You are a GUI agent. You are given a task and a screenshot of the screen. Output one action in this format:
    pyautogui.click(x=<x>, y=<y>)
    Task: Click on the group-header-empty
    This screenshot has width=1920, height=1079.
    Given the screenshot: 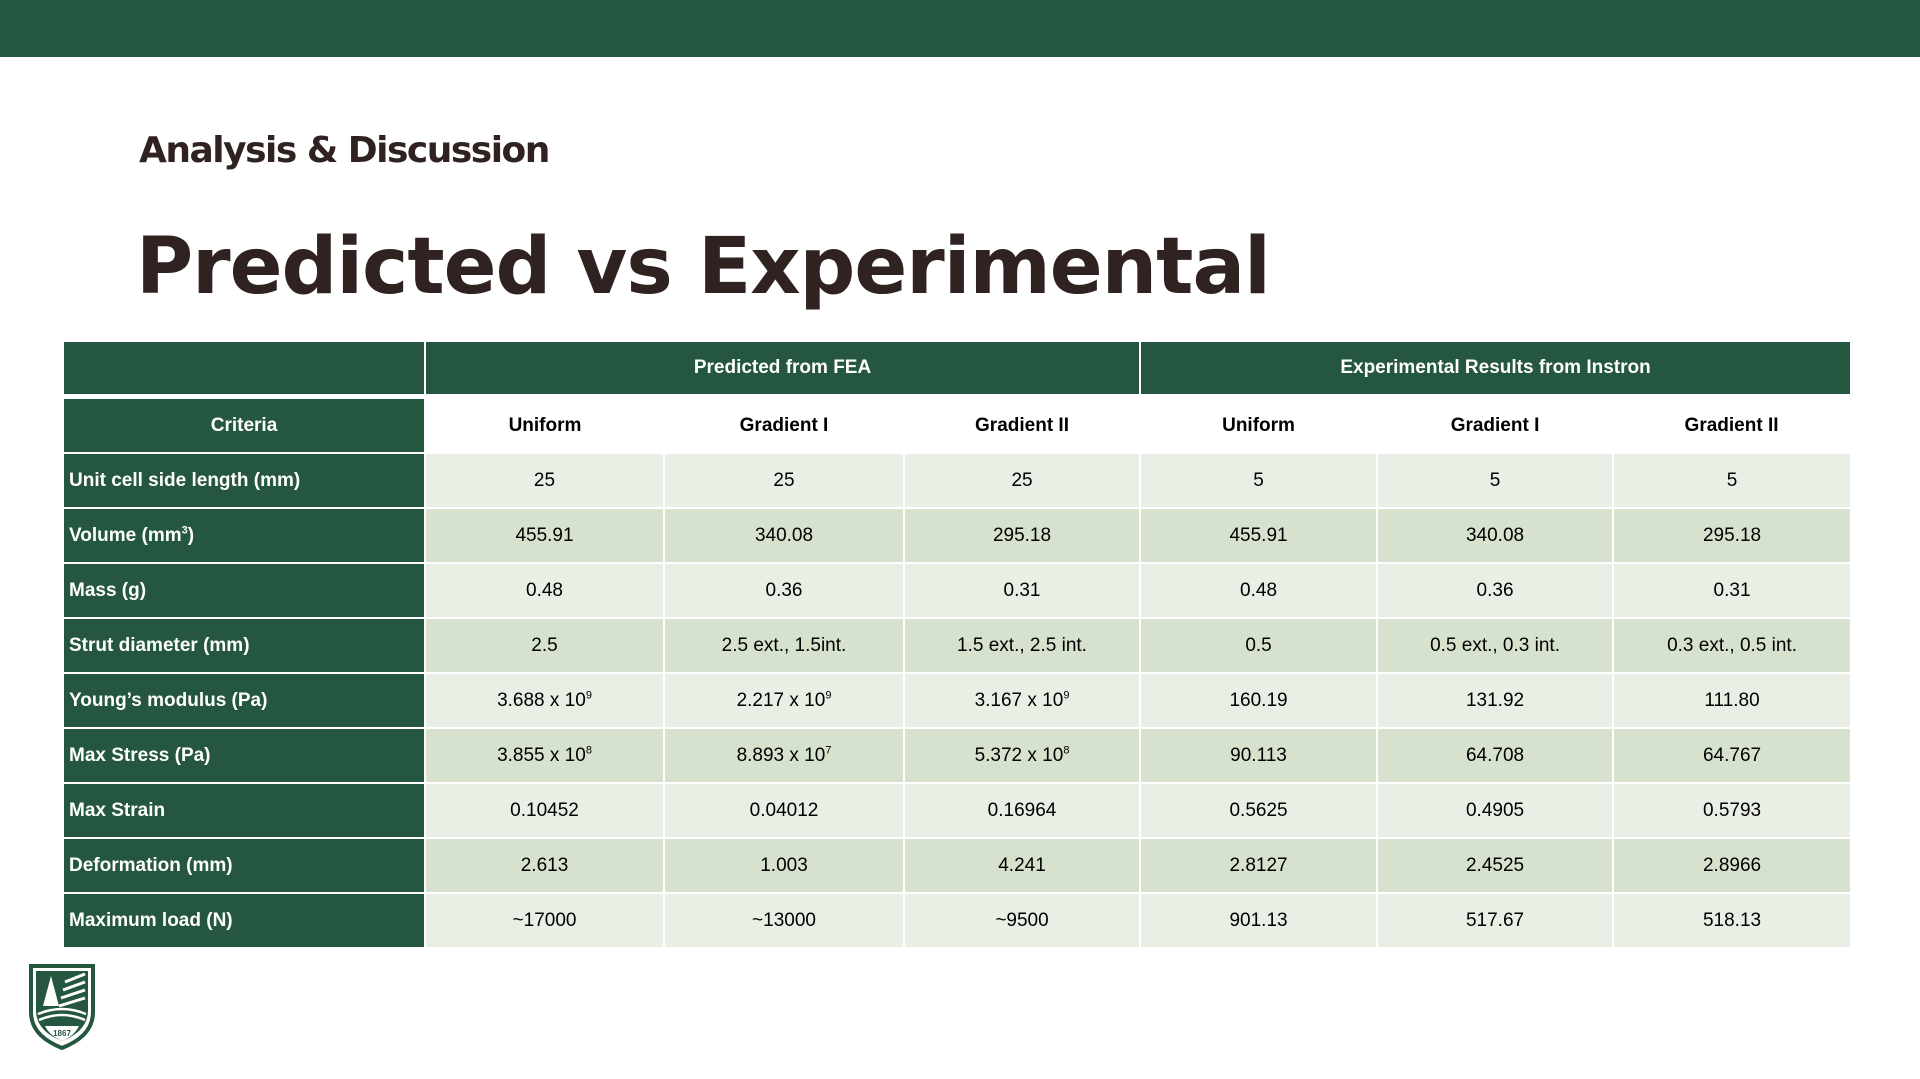 What is the action you would take?
    pyautogui.click(x=244, y=369)
    